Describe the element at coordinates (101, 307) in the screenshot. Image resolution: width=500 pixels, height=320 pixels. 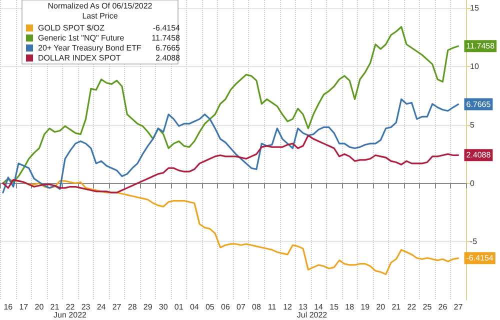
I see `x-tick-label: 24` at that location.